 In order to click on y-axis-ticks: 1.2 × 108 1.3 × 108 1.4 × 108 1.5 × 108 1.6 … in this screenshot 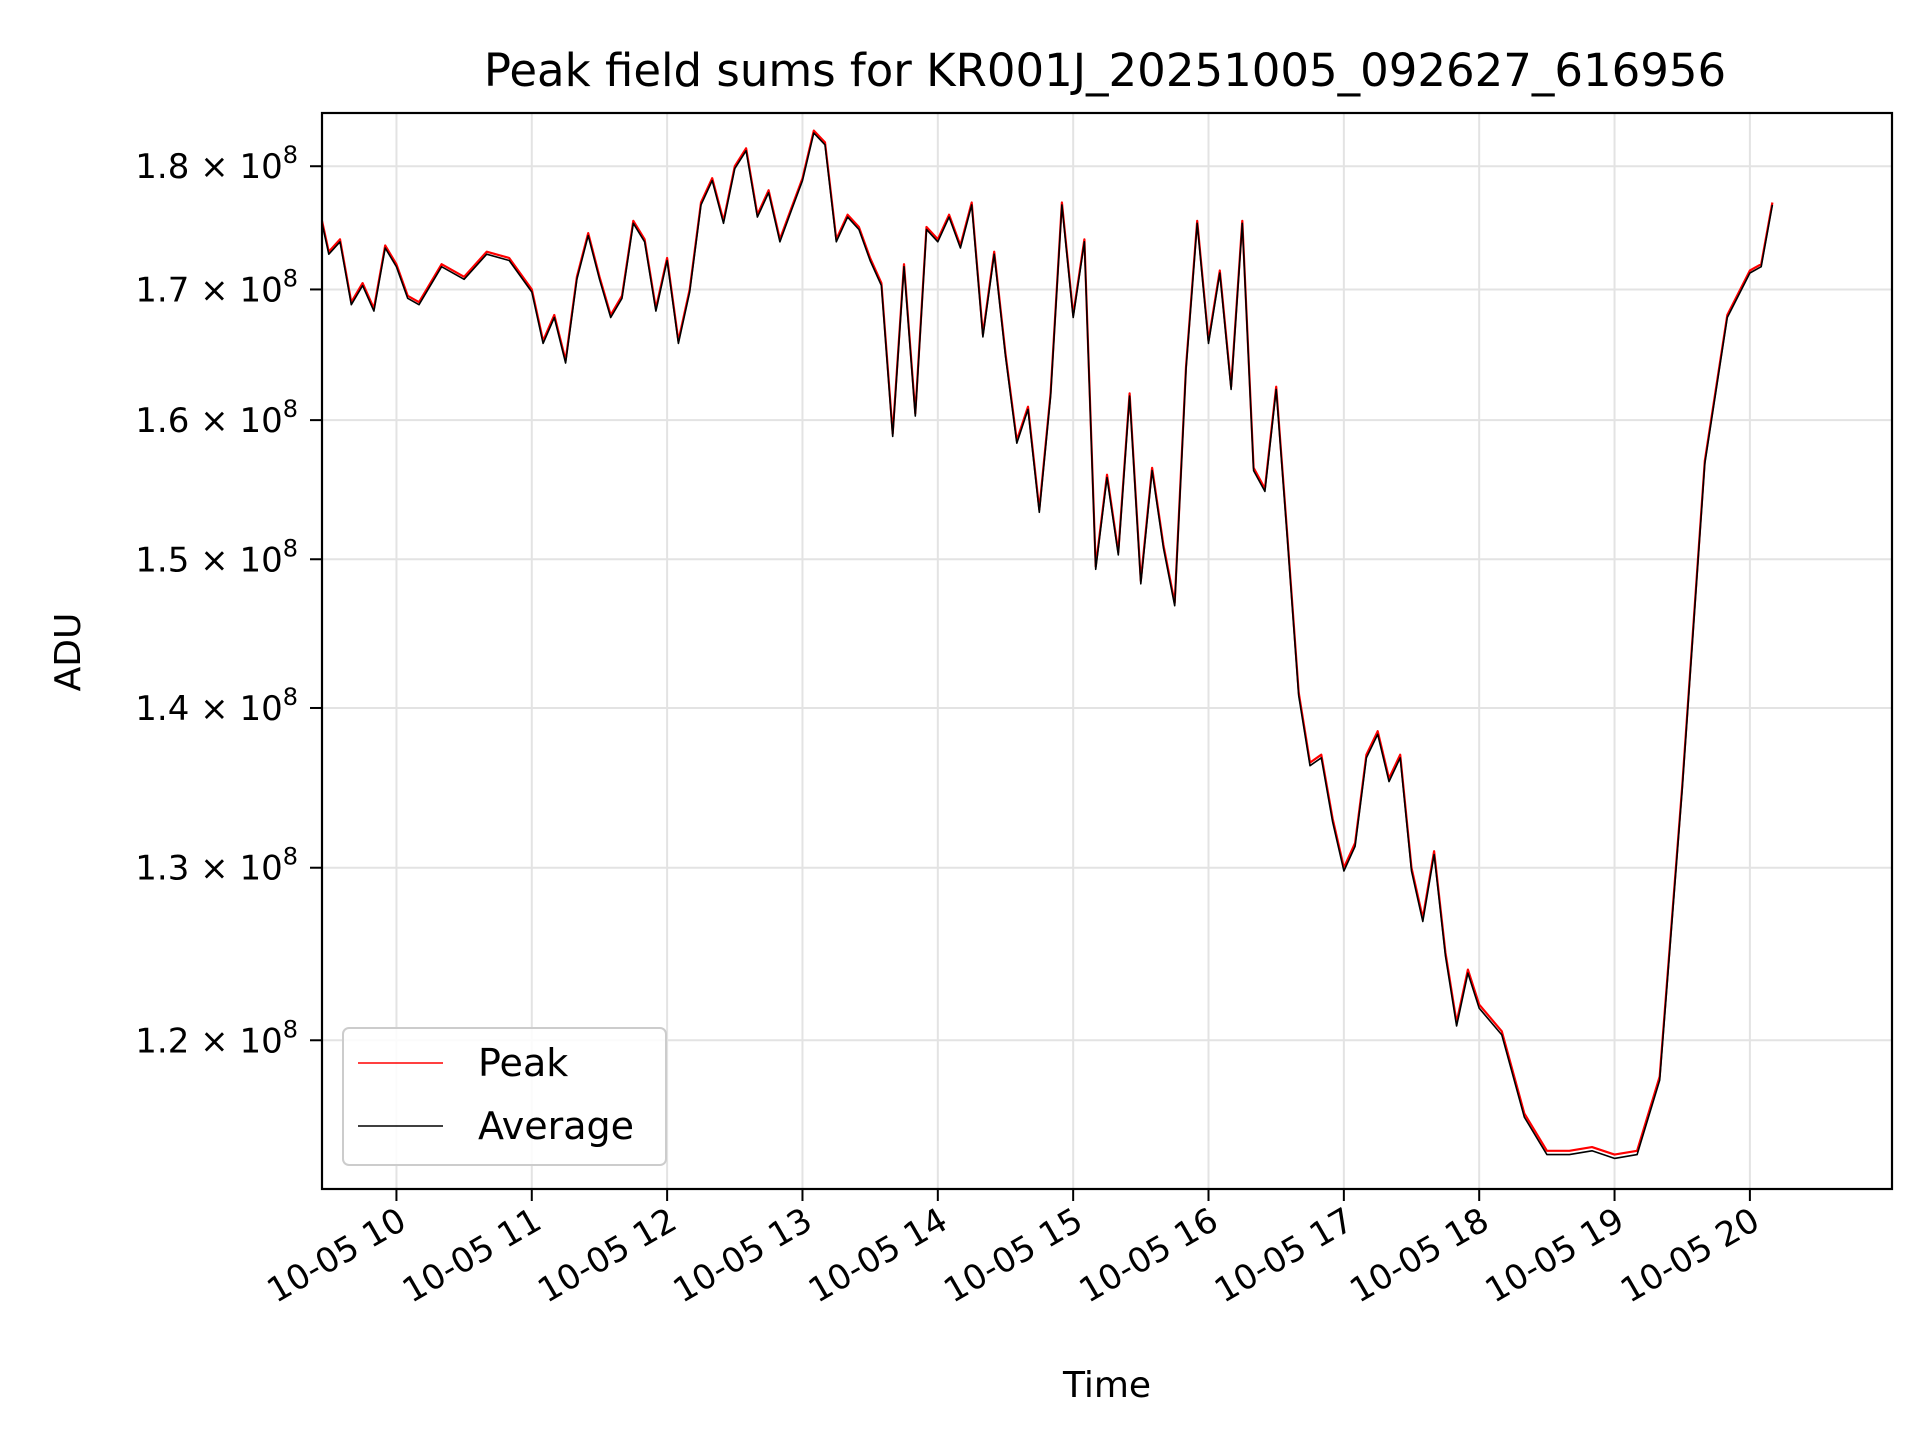, I will do `click(228, 601)`.